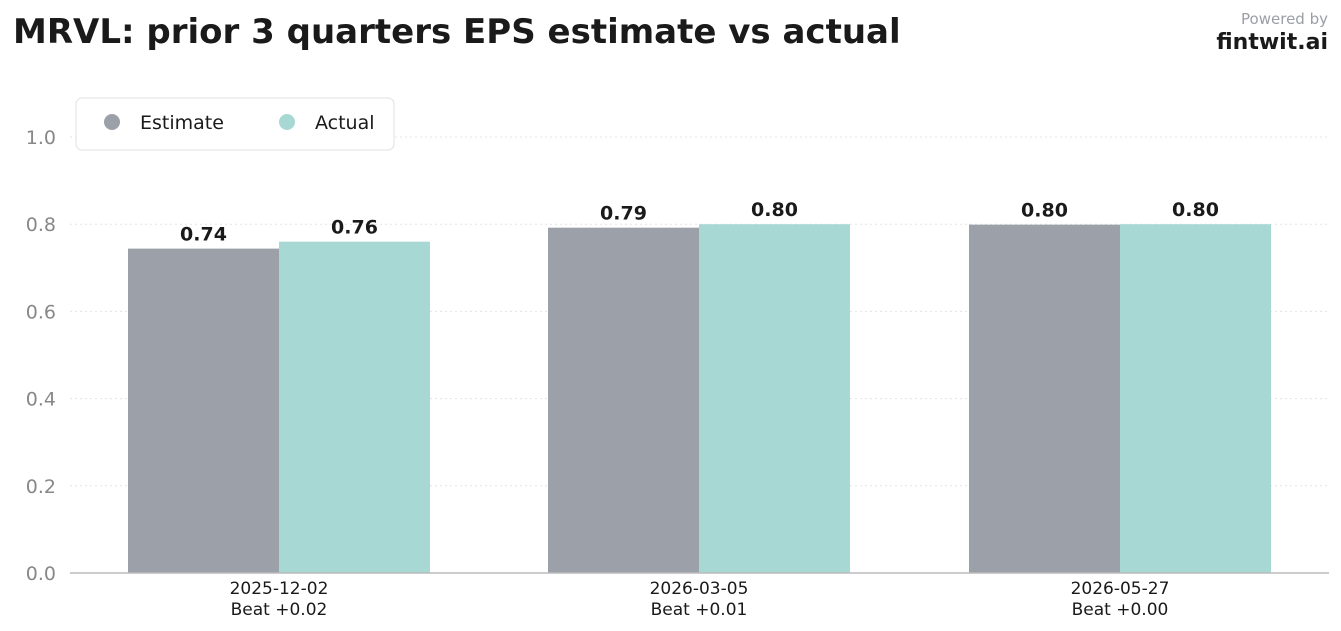  I want to click on x-category-label: 2025-12-02, so click(279, 589).